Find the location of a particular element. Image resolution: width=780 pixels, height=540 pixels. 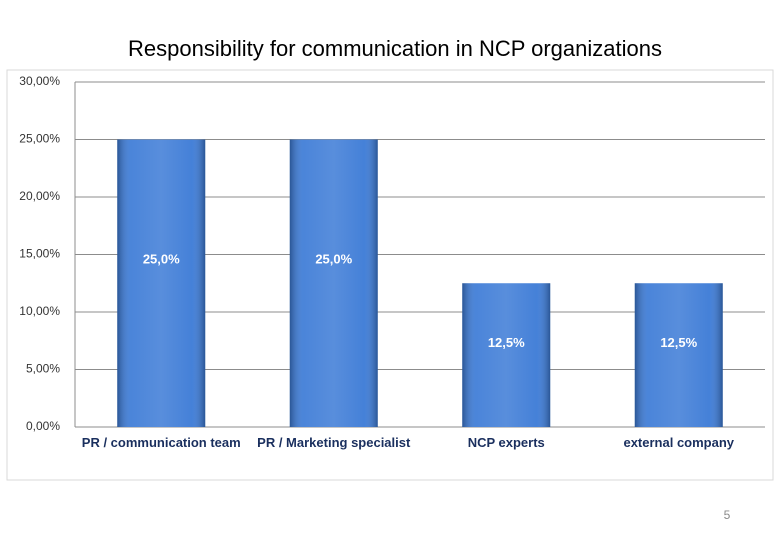

y-tick-label: 30,00% is located at coordinates (39, 81).